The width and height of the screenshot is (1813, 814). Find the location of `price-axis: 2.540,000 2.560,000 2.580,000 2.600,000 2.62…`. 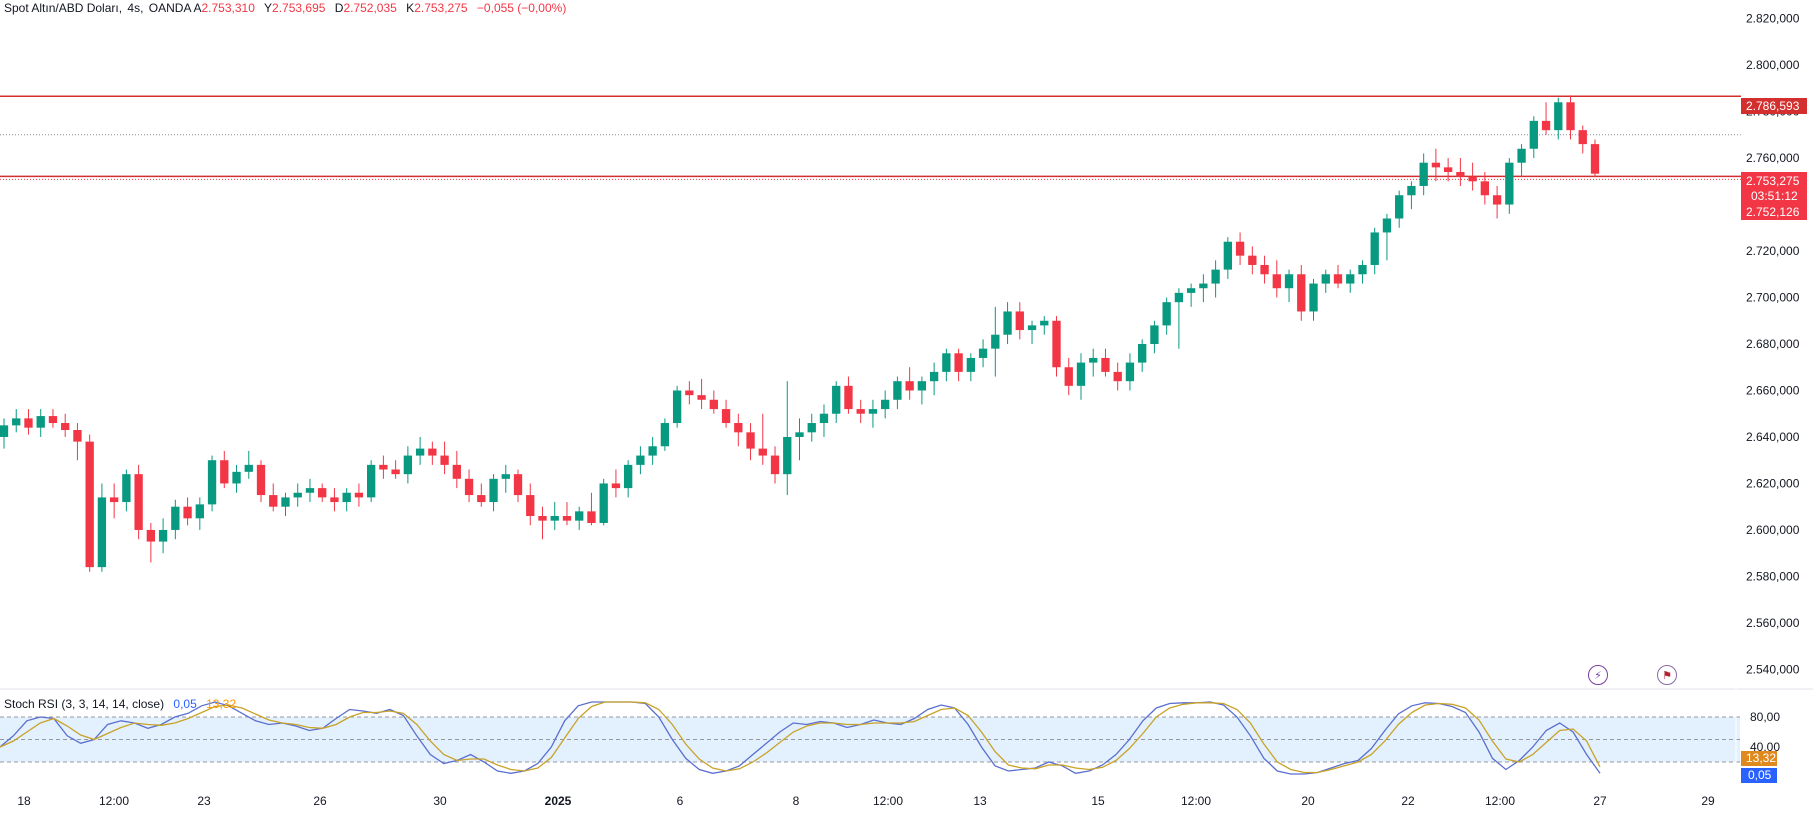

price-axis: 2.540,000 2.560,000 2.580,000 2.600,000 2.62… is located at coordinates (1773, 383).